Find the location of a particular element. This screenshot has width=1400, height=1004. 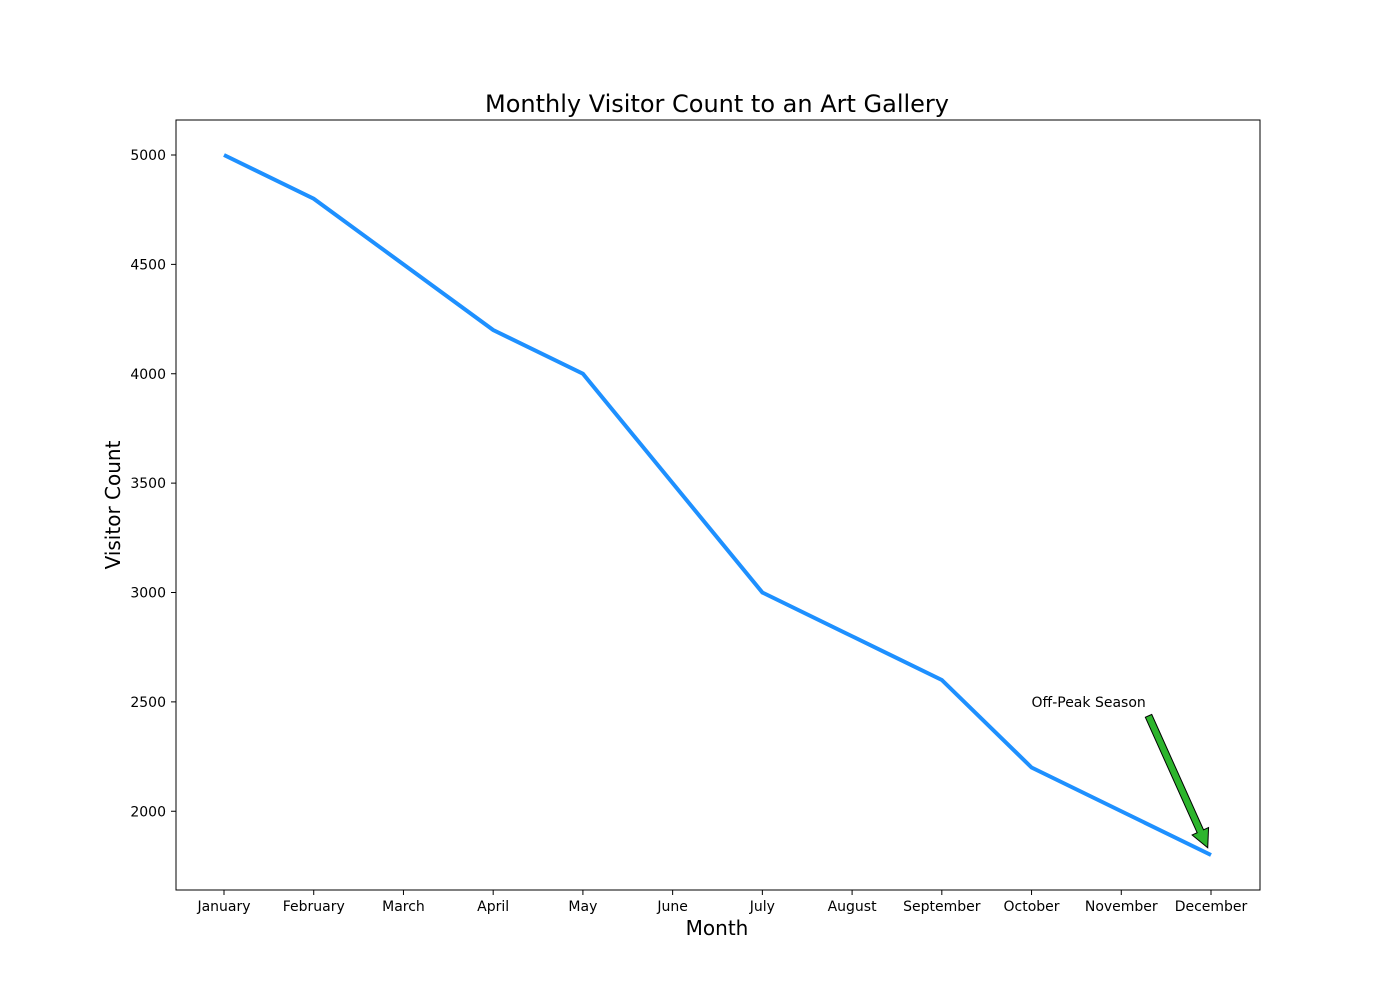

x-tick-label: April is located at coordinates (493, 907).